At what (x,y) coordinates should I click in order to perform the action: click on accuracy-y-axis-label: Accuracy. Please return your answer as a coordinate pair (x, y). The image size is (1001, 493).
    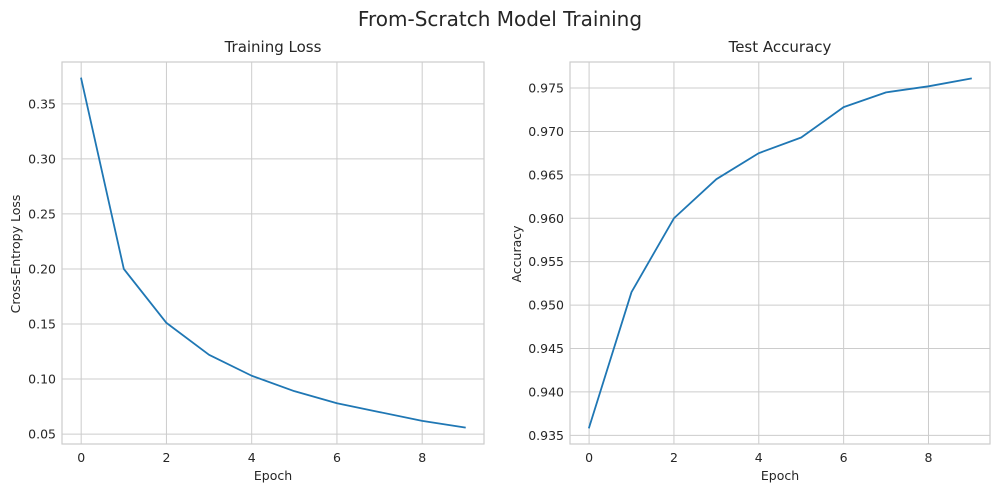
    Looking at the image, I should click on (516, 254).